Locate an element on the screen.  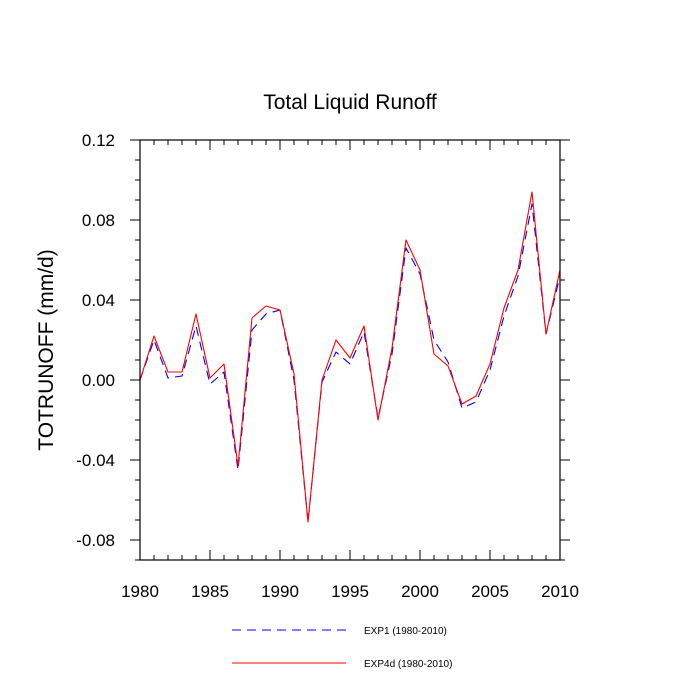
chart-title: Total Liquid Runoff is located at coordinates (350, 102).